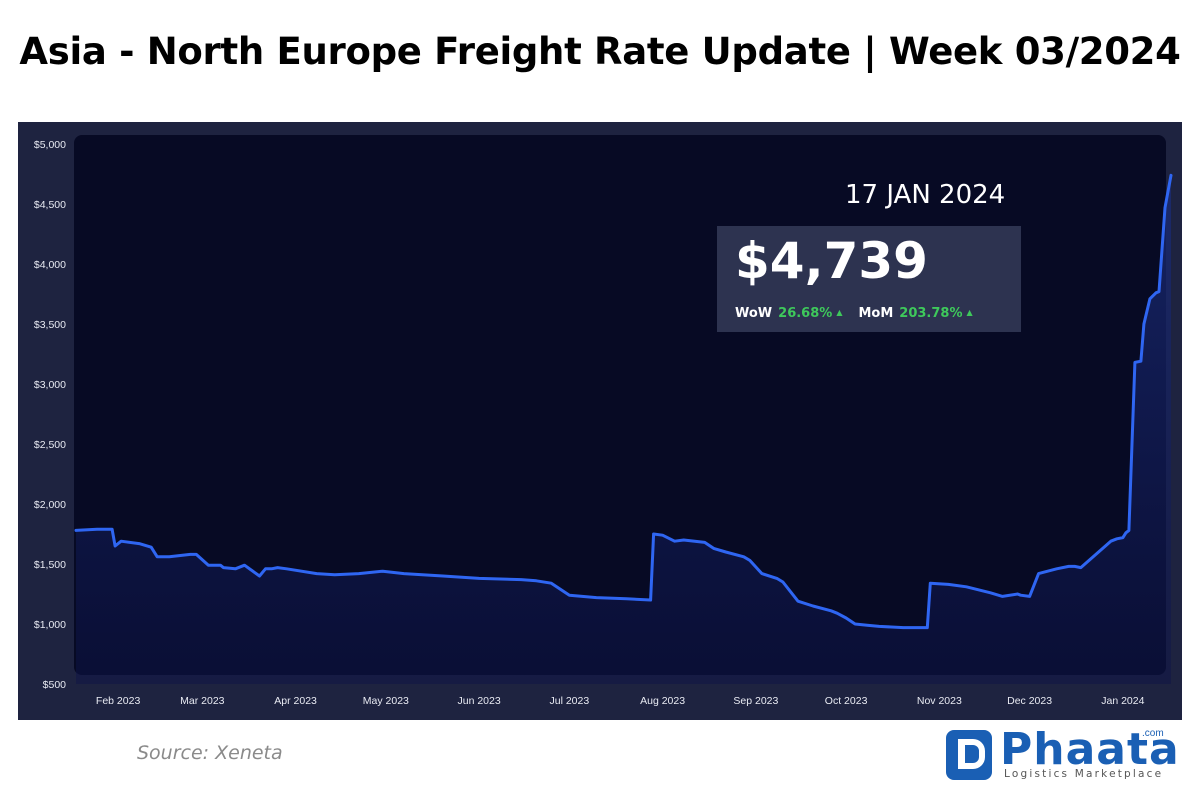 The width and height of the screenshot is (1200, 800). I want to click on y-tick-label: $500, so click(55, 685).